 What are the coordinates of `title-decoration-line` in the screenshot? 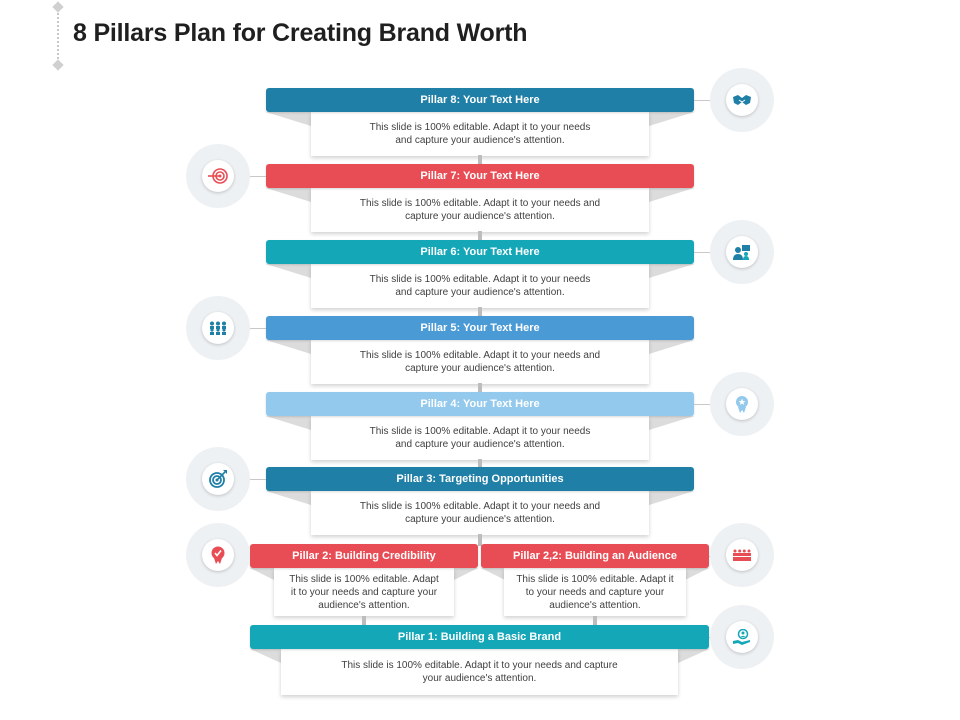 It's located at (58, 36).